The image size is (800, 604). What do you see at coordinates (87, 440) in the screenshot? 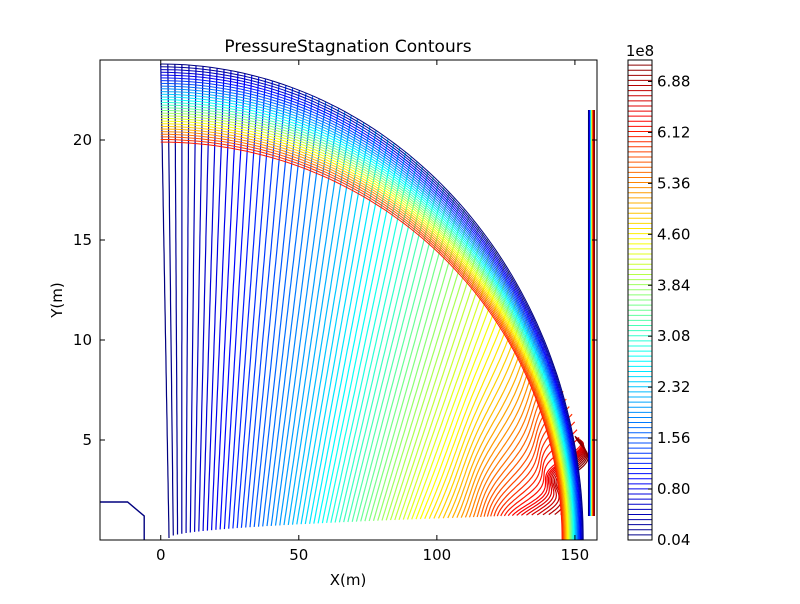
I see `y-tick-label: 5` at bounding box center [87, 440].